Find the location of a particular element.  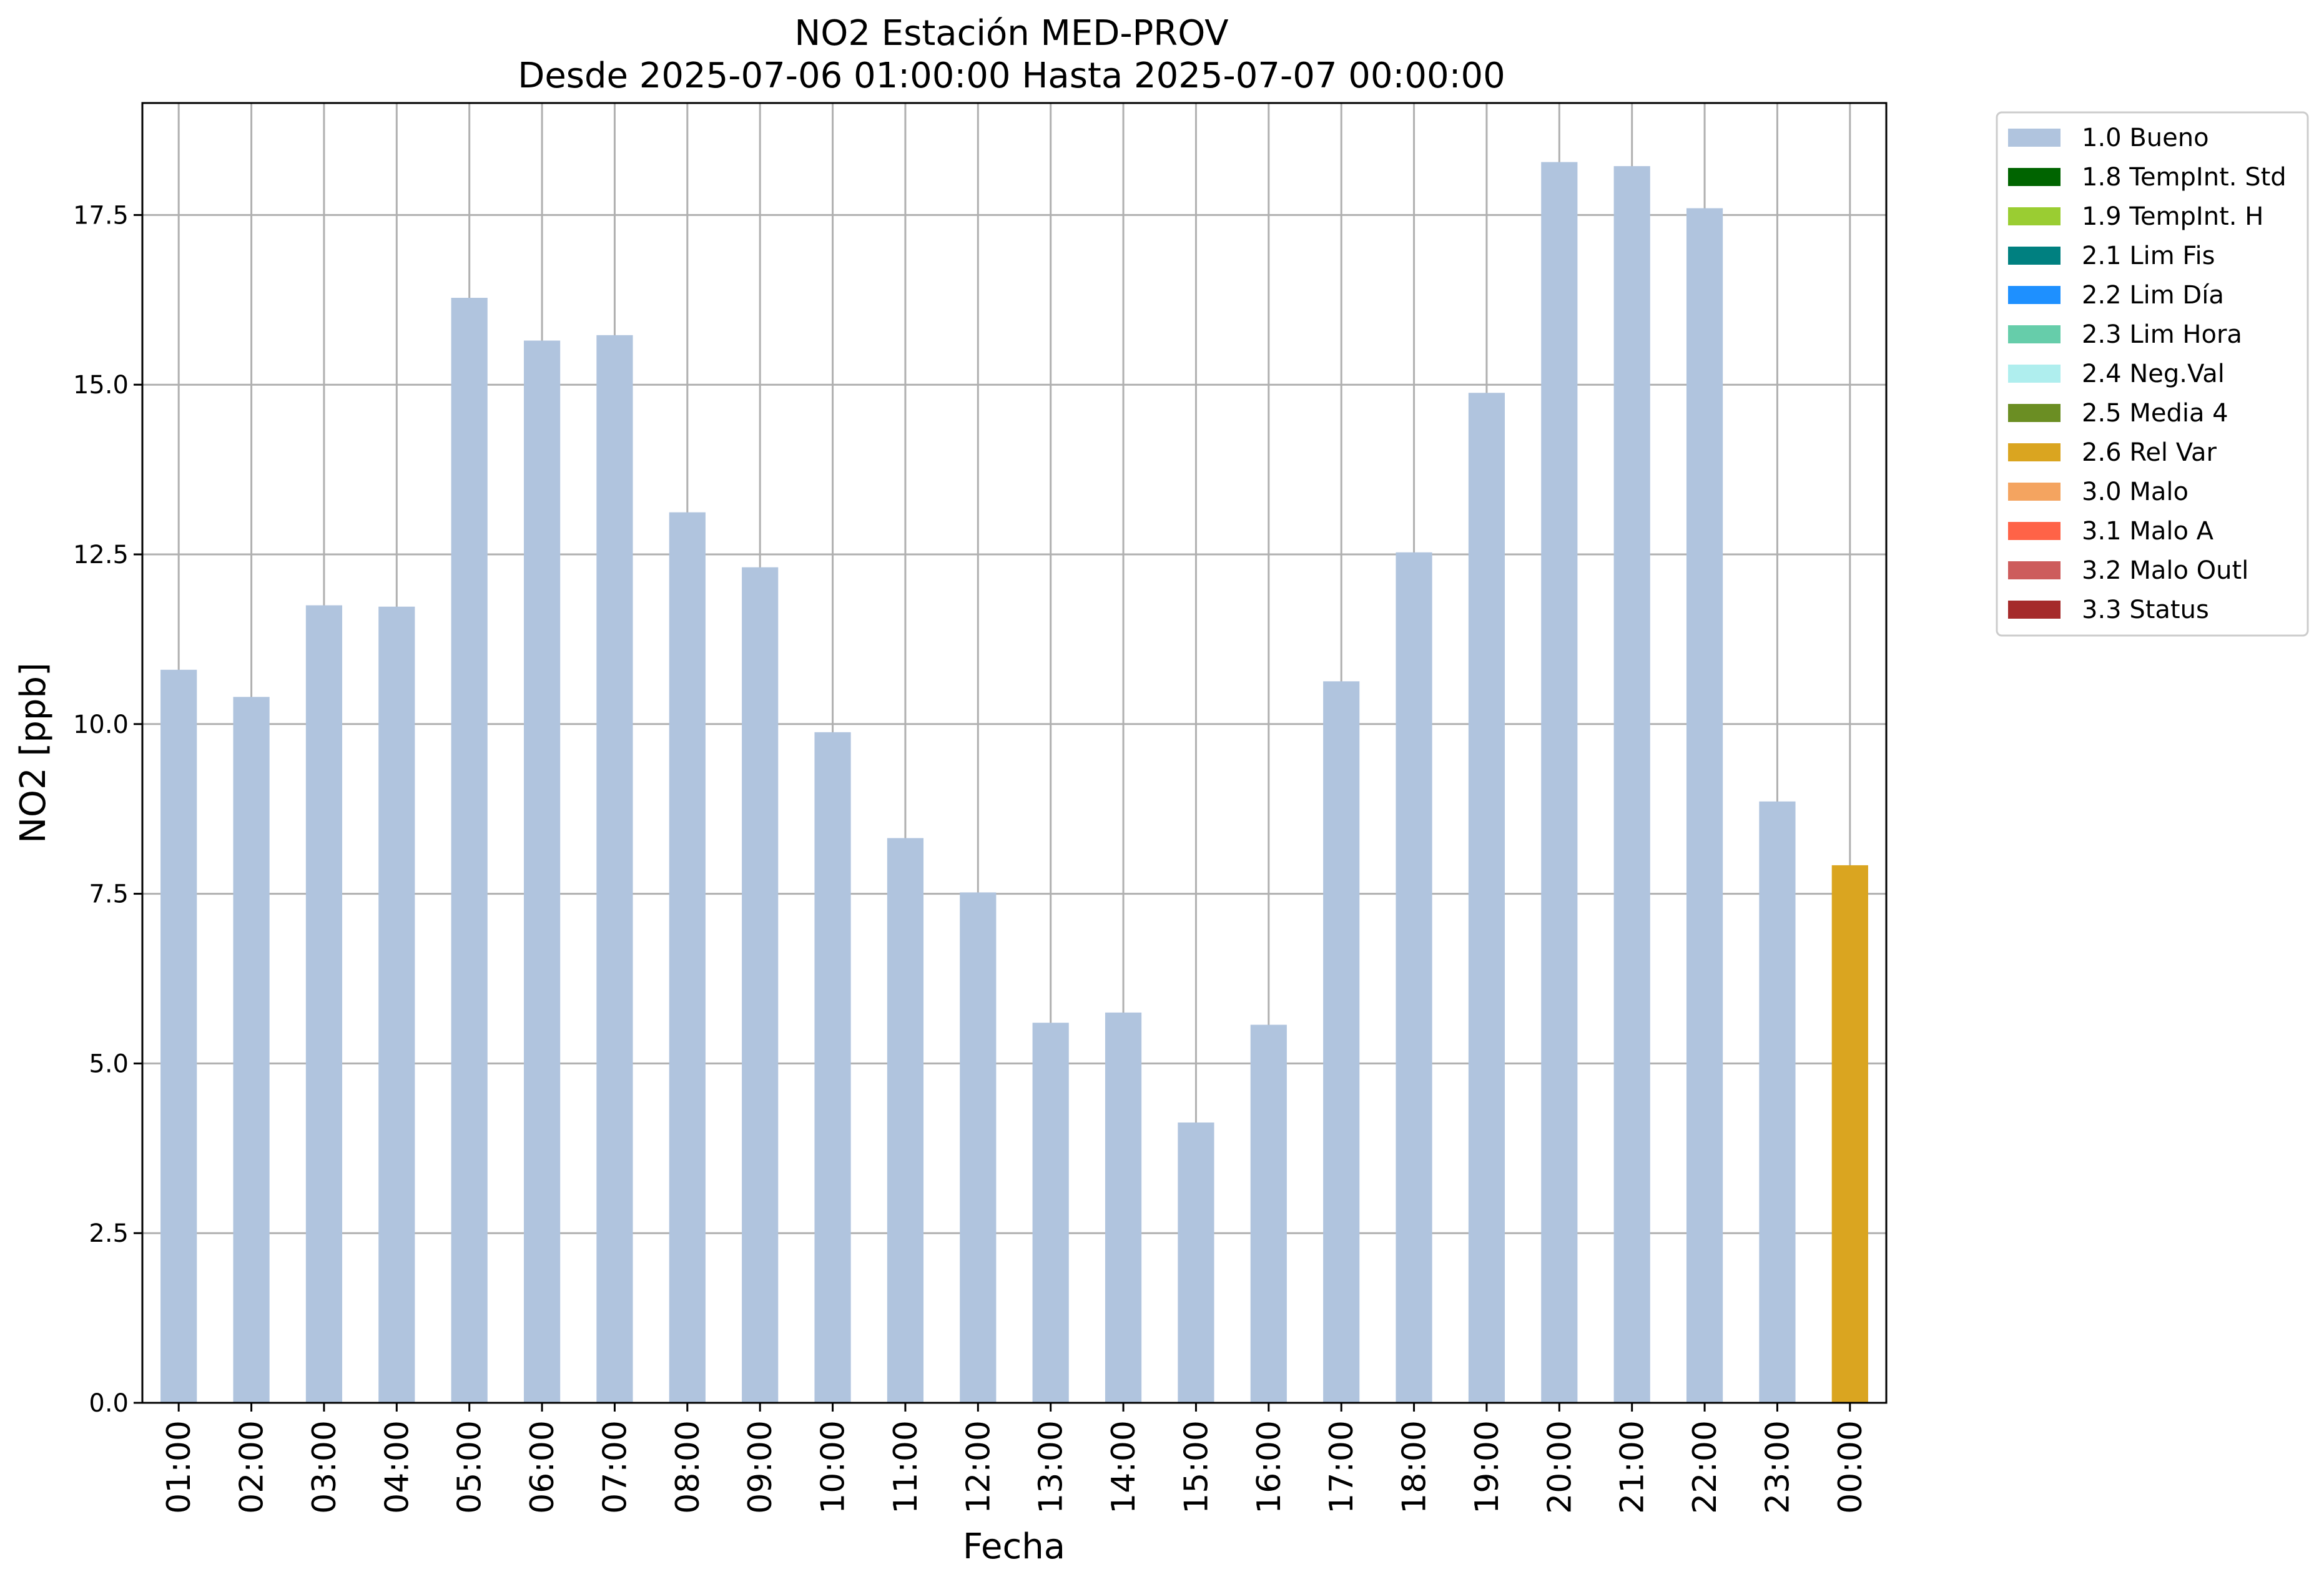

y-tick-label: 15.0 is located at coordinates (101, 385).